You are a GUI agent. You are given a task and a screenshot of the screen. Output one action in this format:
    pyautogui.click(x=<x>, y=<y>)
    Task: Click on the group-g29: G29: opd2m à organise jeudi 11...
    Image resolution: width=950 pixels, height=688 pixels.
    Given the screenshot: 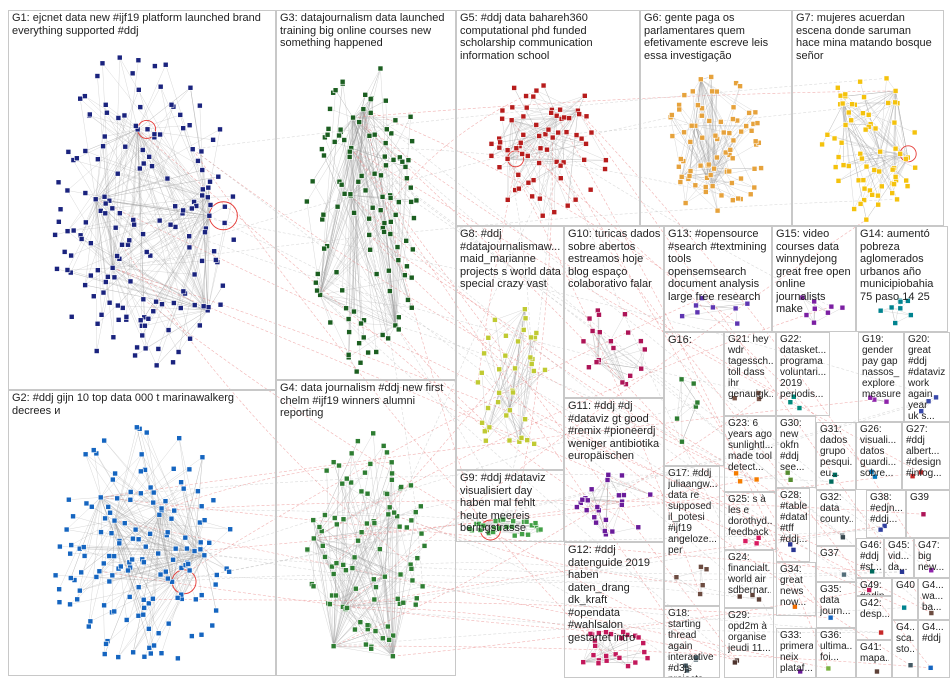 What is the action you would take?
    pyautogui.click(x=749, y=643)
    